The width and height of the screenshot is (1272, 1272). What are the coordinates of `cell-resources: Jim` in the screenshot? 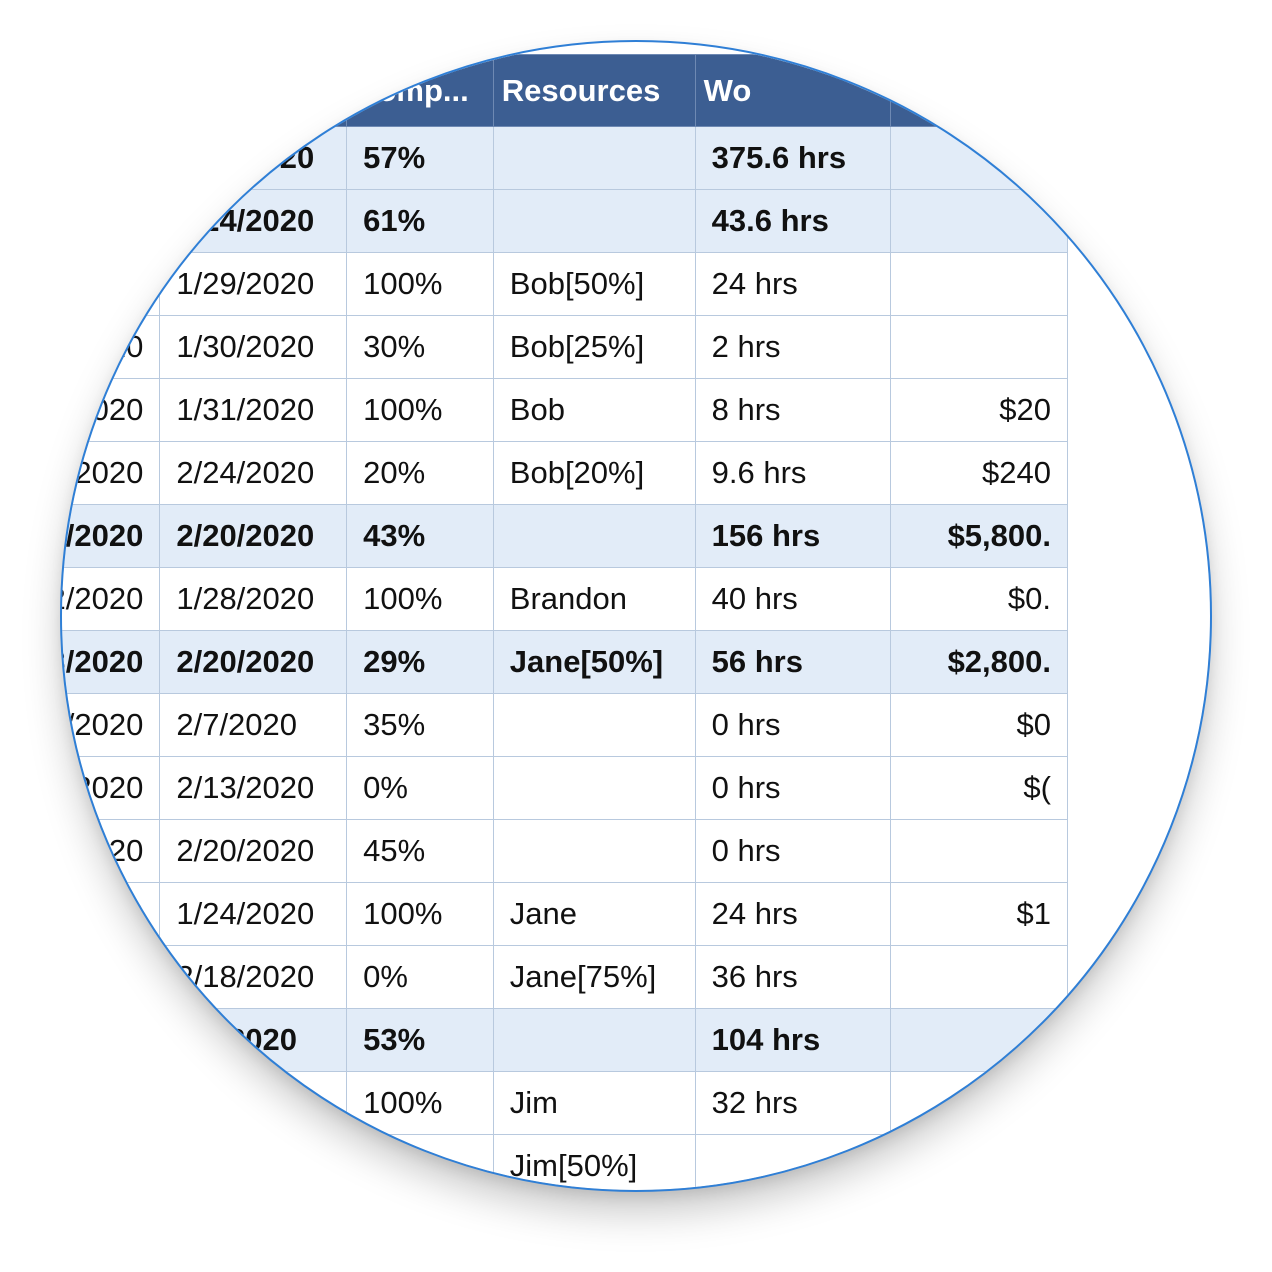 It's located at (594, 1103).